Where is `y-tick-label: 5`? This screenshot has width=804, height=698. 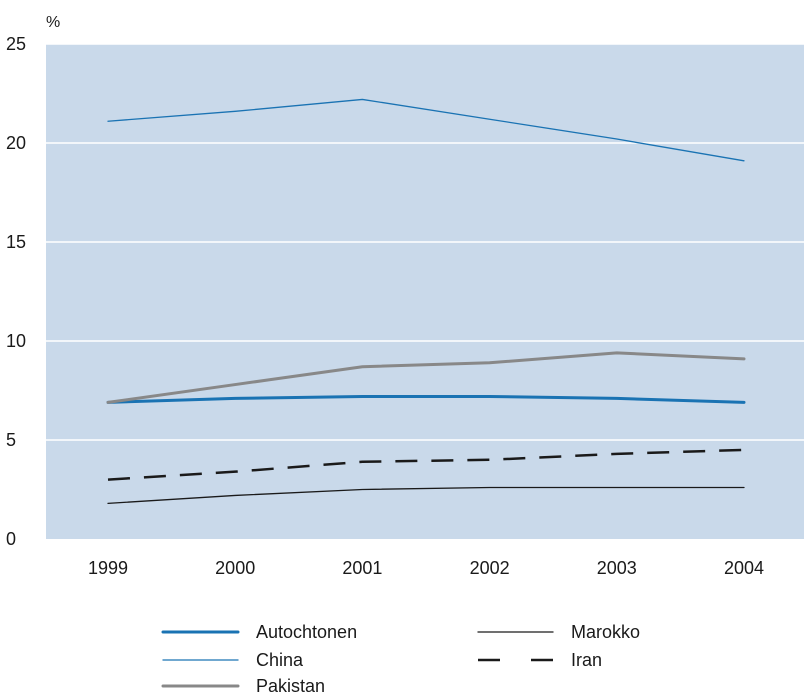 y-tick-label: 5 is located at coordinates (11, 440).